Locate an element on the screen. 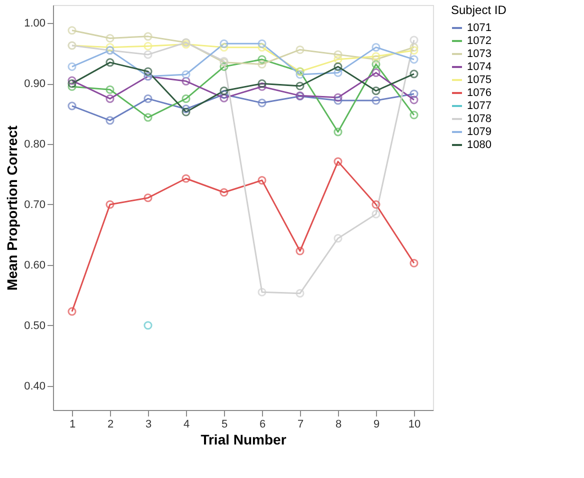 The width and height of the screenshot is (584, 478). x-tick-label: 10 is located at coordinates (414, 424).